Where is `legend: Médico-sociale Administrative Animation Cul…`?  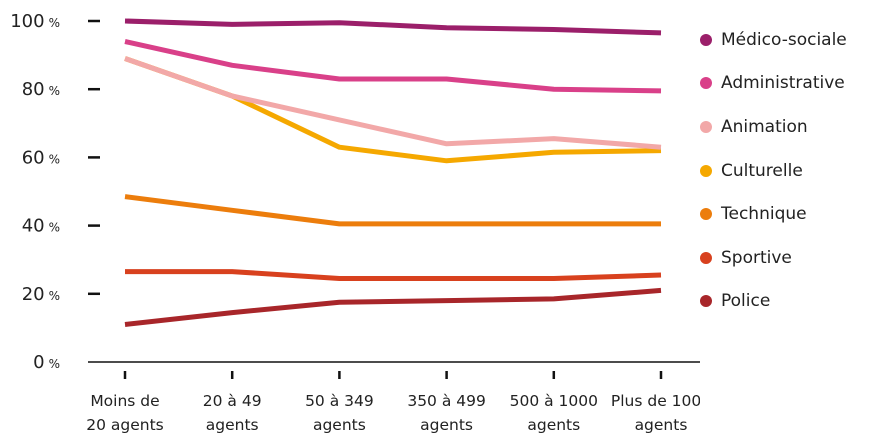 legend: Médico-sociale Administrative Animation Cul… is located at coordinates (787, 170).